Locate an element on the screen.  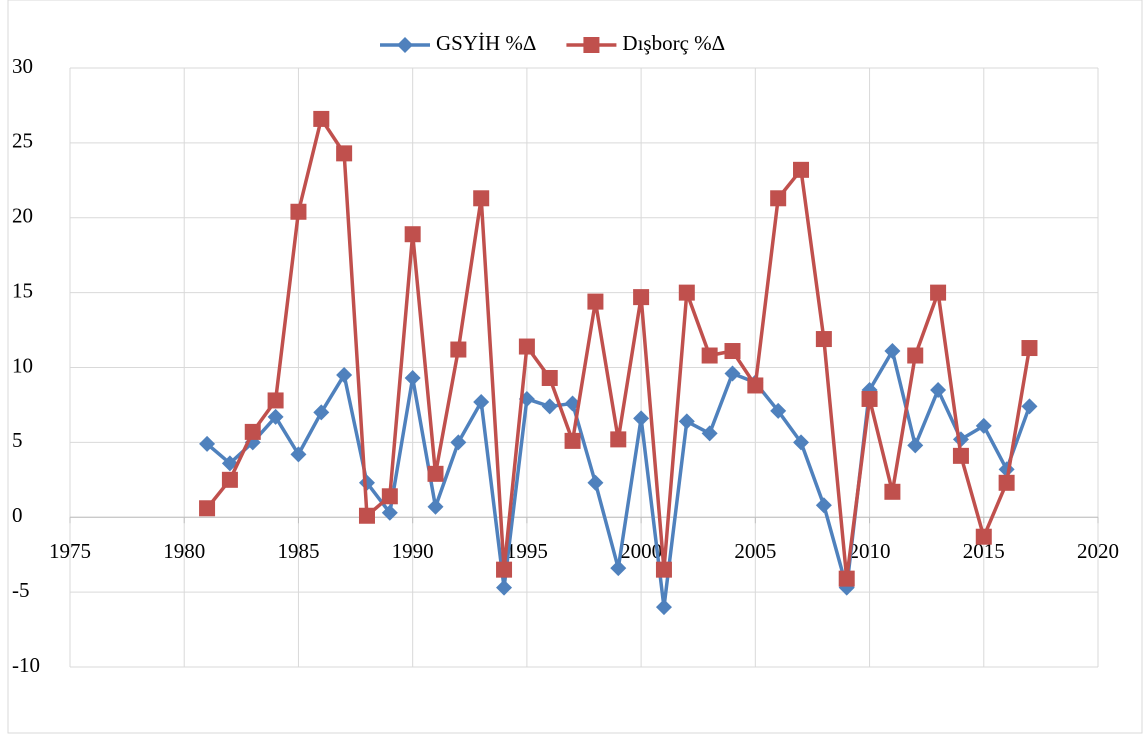
y-tick-label: -5 is located at coordinates (21, 590).